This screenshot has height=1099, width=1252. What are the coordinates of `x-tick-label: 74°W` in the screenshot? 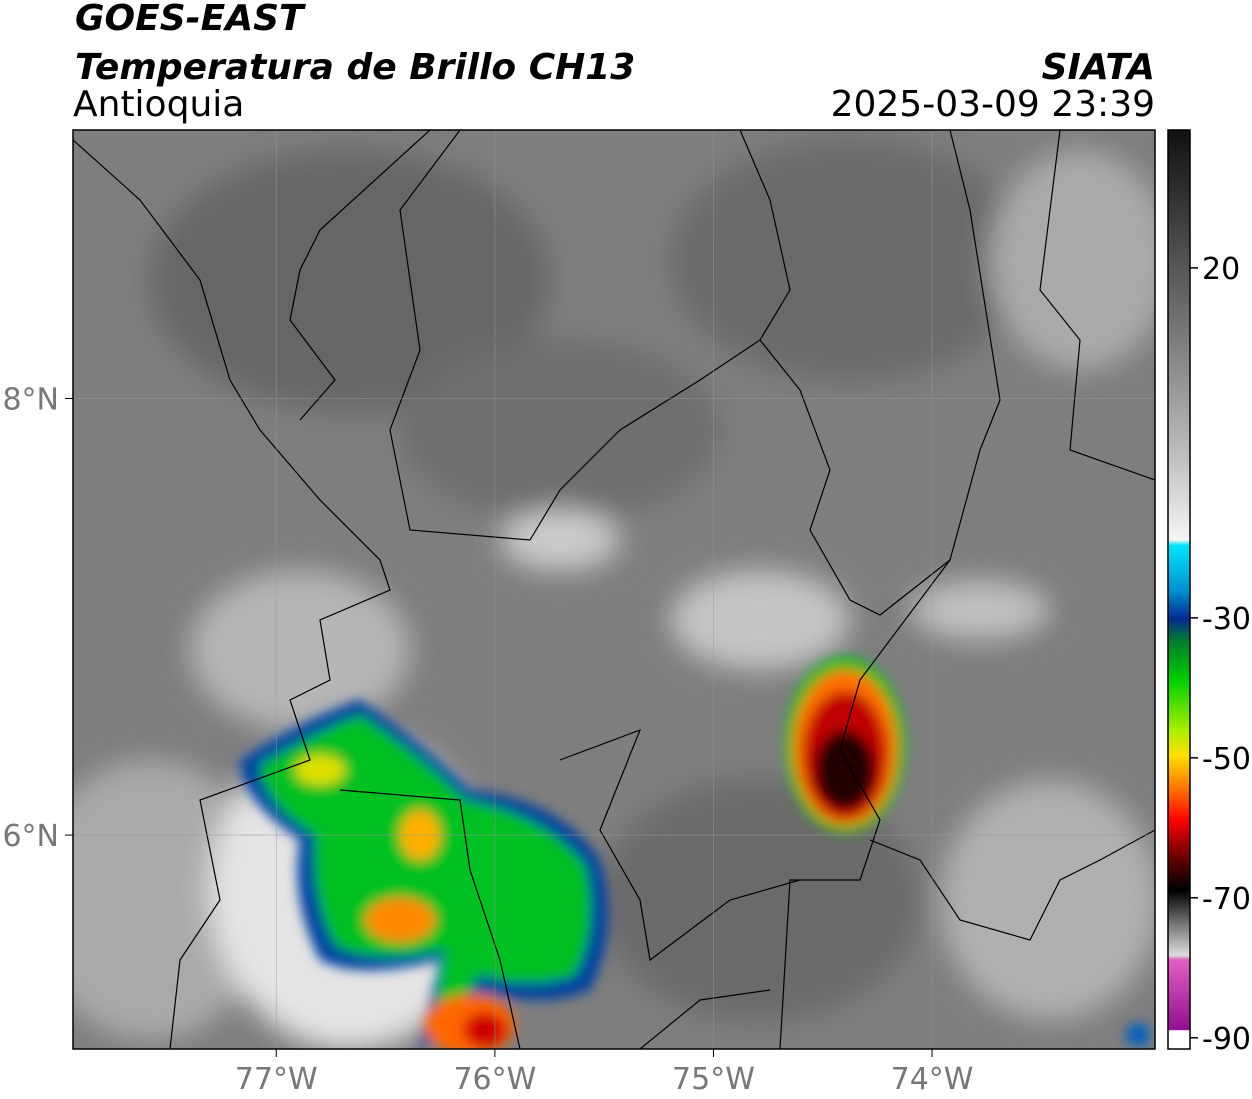 It's located at (932, 1079).